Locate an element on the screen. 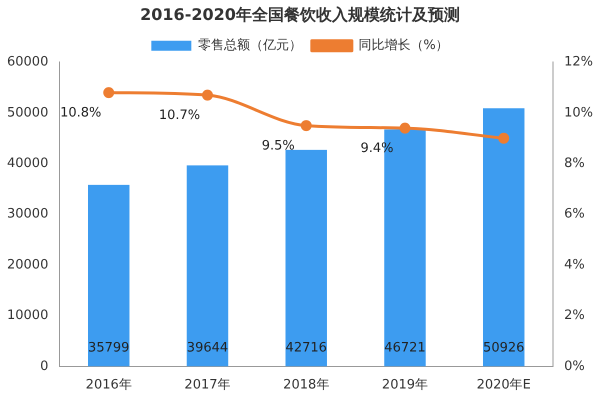  y-tick-label: 10000 is located at coordinates (27, 316).